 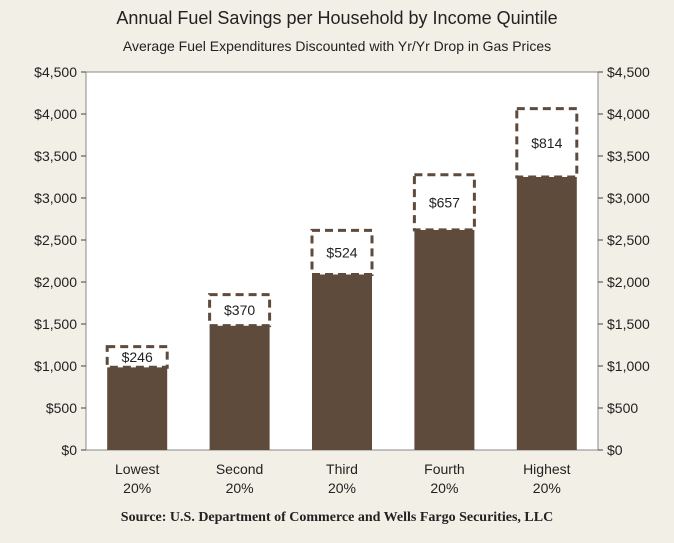 I want to click on x-tick-label: Fourth, so click(x=444, y=469).